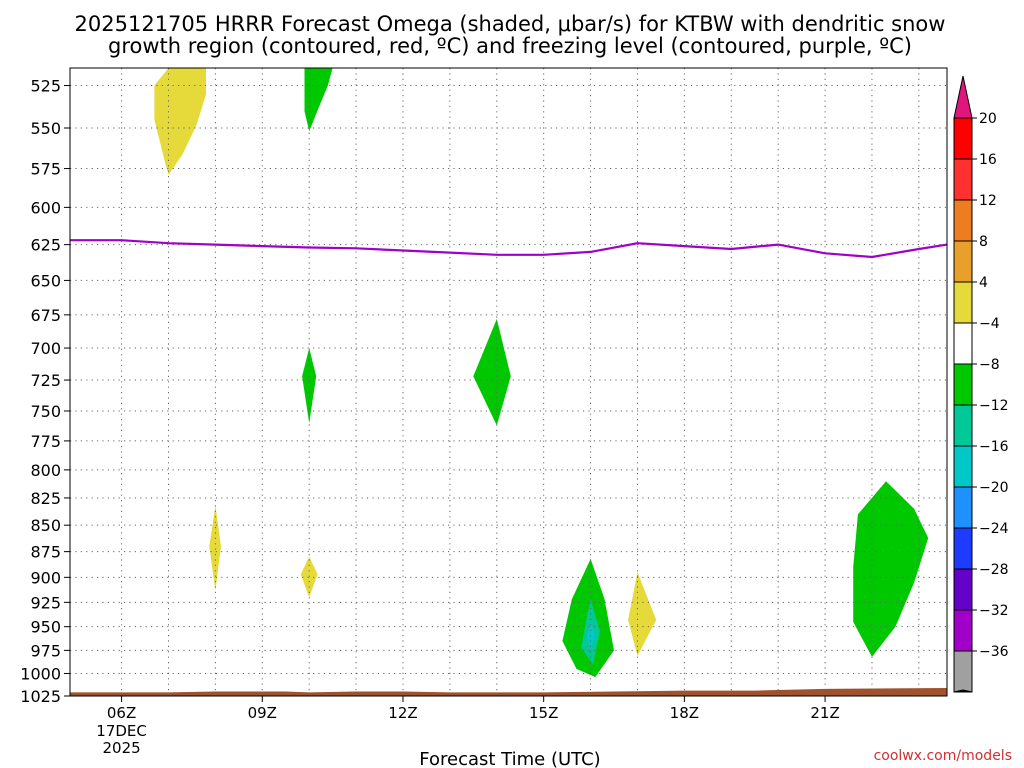 The width and height of the screenshot is (1024, 768). I want to click on freezing-level-line, so click(509, 249).